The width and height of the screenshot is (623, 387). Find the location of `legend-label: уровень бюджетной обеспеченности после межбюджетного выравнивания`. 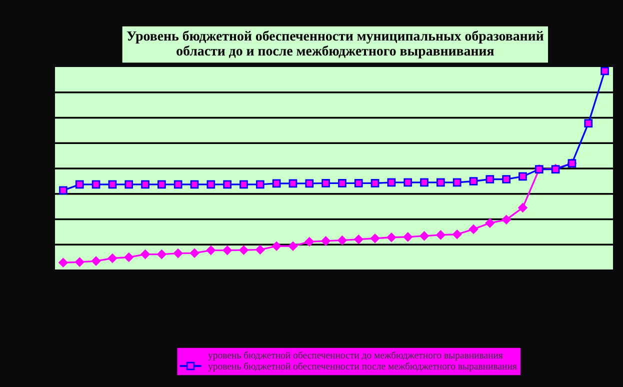

legend-label: уровень бюджетной обеспеченности после межбюджетного выравнивания is located at coordinates (362, 367).